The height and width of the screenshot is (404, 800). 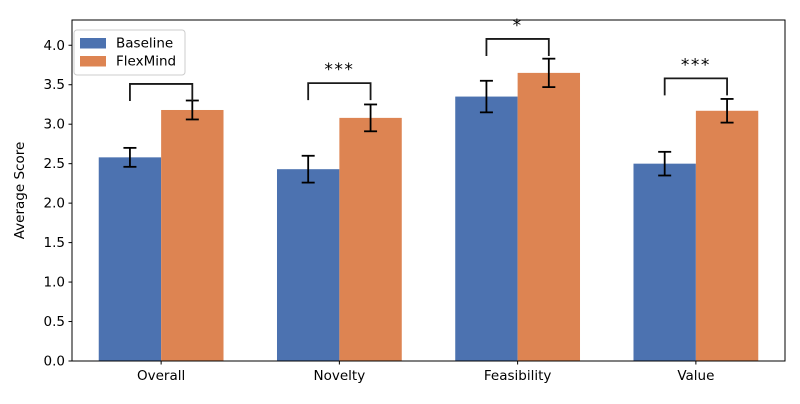 What do you see at coordinates (518, 376) in the screenshot?
I see `x-axis-tick-label: Feasibility` at bounding box center [518, 376].